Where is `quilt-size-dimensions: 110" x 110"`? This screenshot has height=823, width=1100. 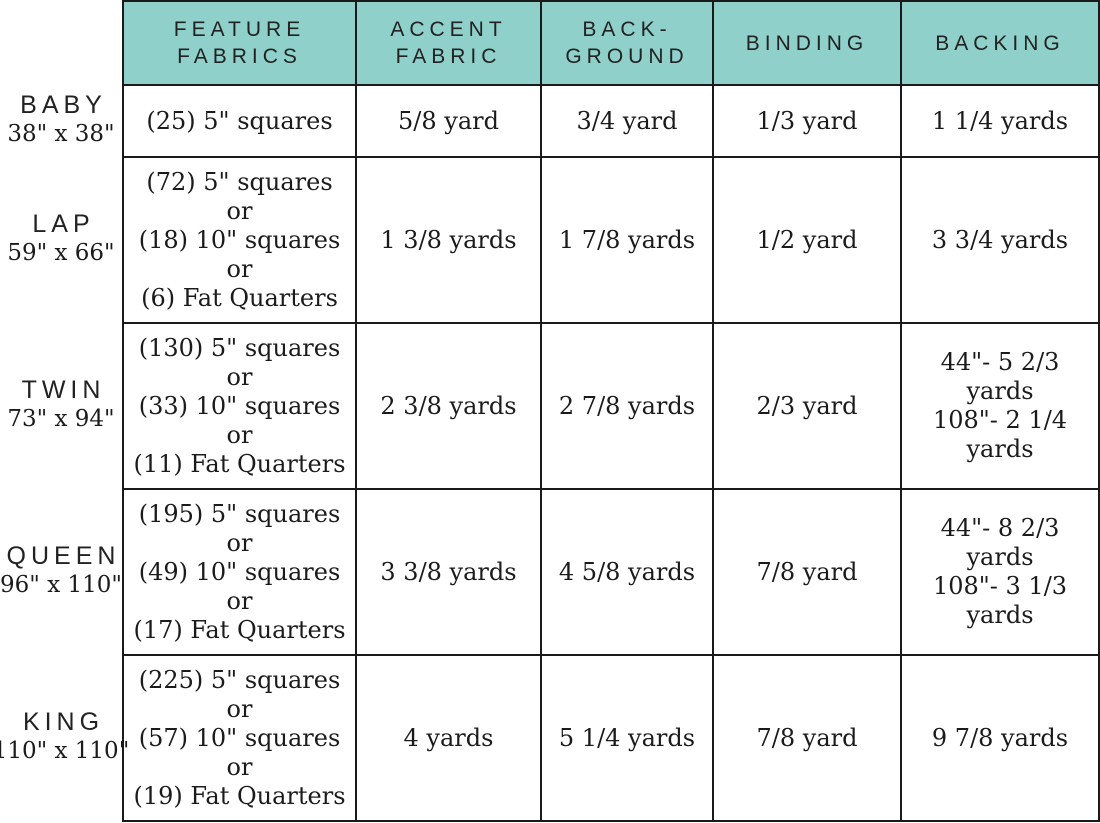
quilt-size-dimensions: 110" x 110" is located at coordinates (65, 751).